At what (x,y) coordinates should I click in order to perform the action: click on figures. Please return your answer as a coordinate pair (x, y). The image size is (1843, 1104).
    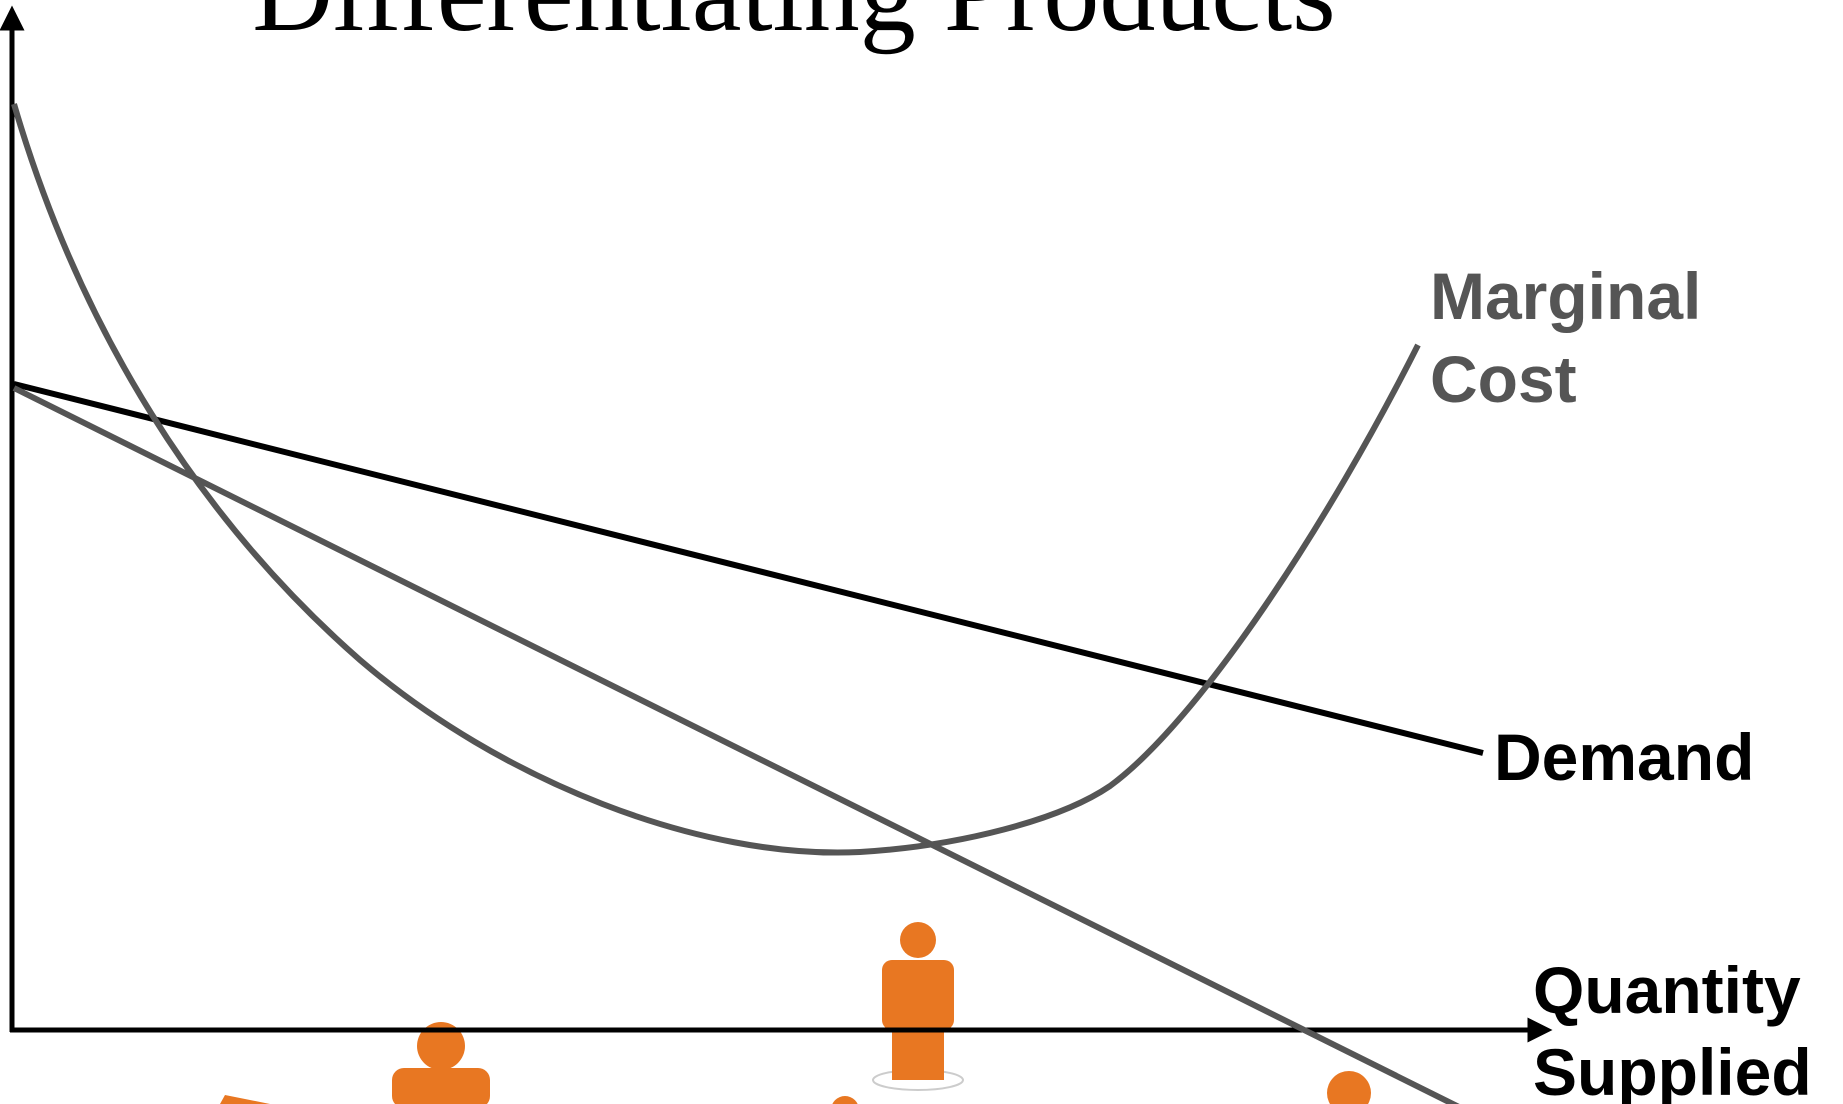
    Looking at the image, I should click on (795, 1013).